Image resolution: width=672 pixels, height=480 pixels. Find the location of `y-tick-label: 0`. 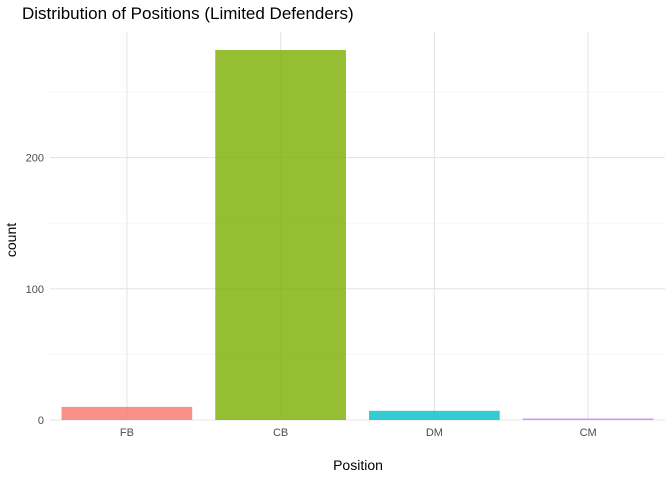

y-tick-label: 0 is located at coordinates (41, 421).